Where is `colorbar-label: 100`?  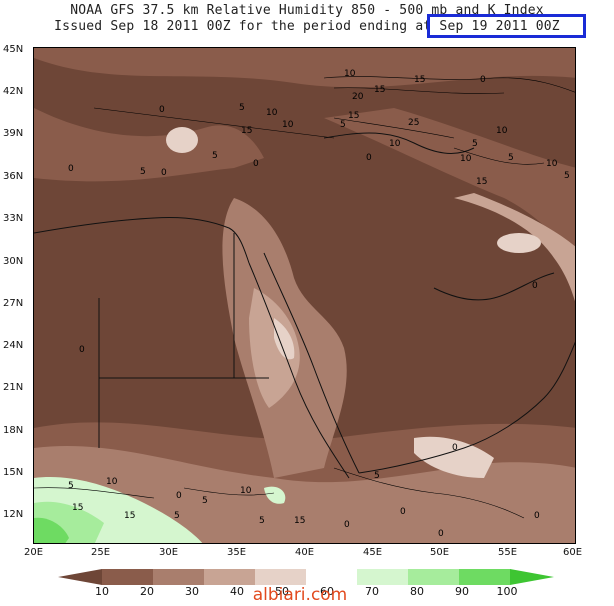
colorbar-label: 100 is located at coordinates (507, 591).